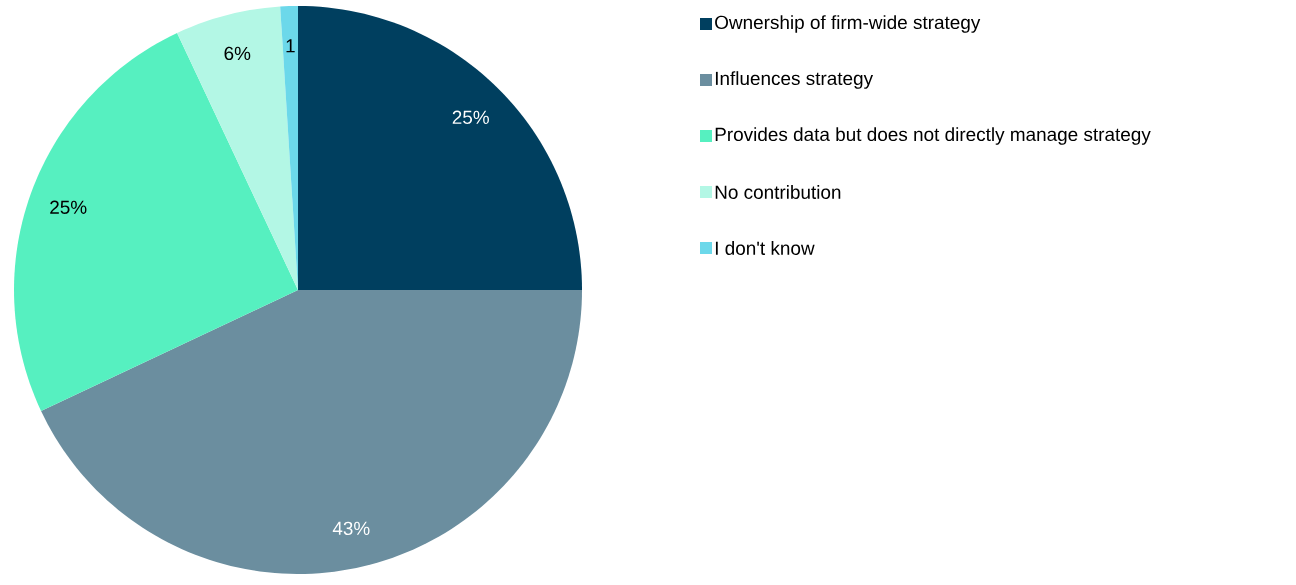  What do you see at coordinates (237, 53) in the screenshot?
I see `data-label: 6%` at bounding box center [237, 53].